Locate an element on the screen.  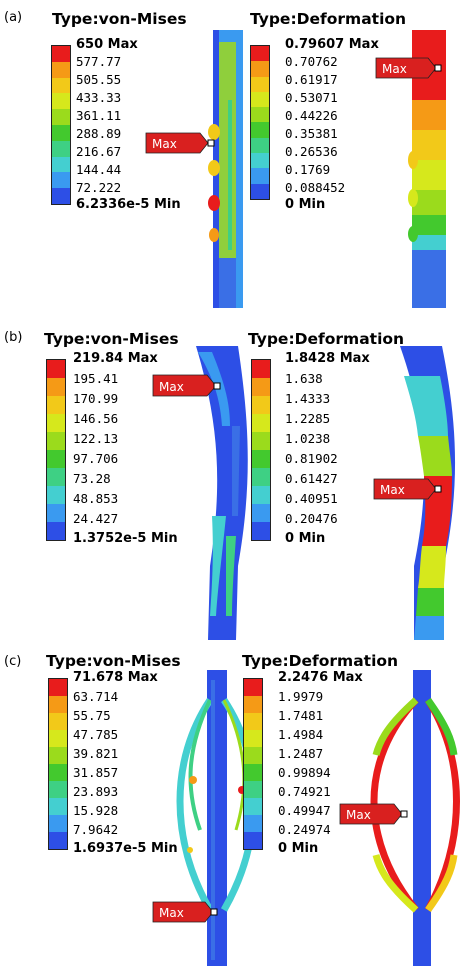
panel-a-stress-marker-label: Max is located at coordinates (164, 144).